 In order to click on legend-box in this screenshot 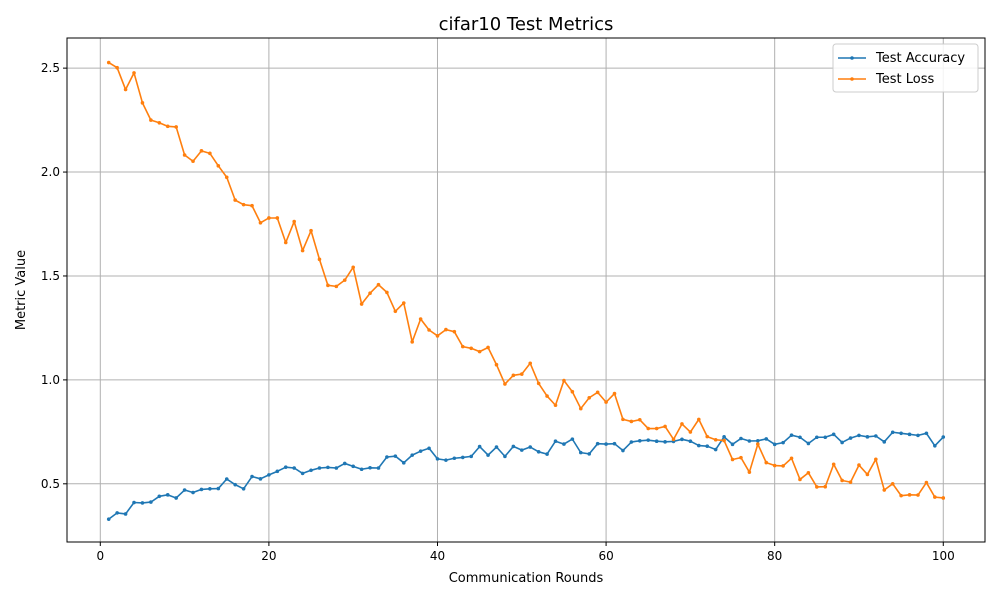, I will do `click(905, 68)`.